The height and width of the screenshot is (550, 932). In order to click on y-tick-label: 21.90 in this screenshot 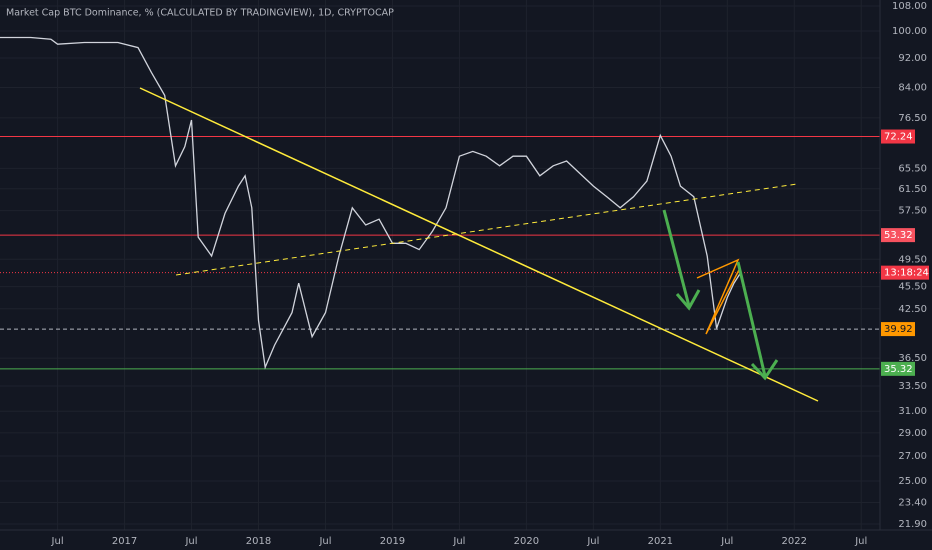, I will do `click(912, 524)`.